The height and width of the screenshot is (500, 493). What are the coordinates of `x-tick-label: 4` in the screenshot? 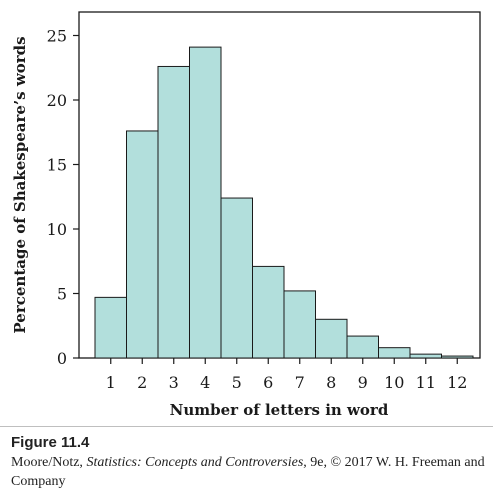 It's located at (205, 382).